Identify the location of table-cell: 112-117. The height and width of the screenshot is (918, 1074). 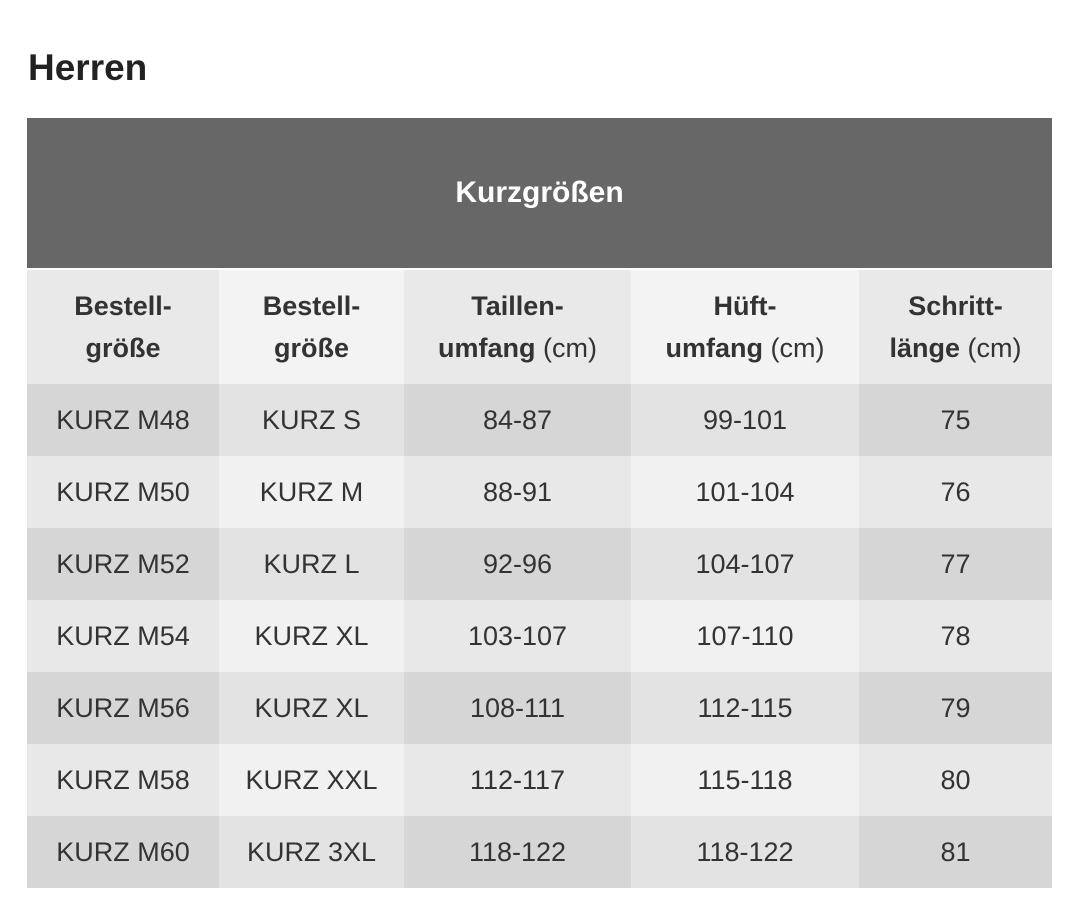
(517, 780).